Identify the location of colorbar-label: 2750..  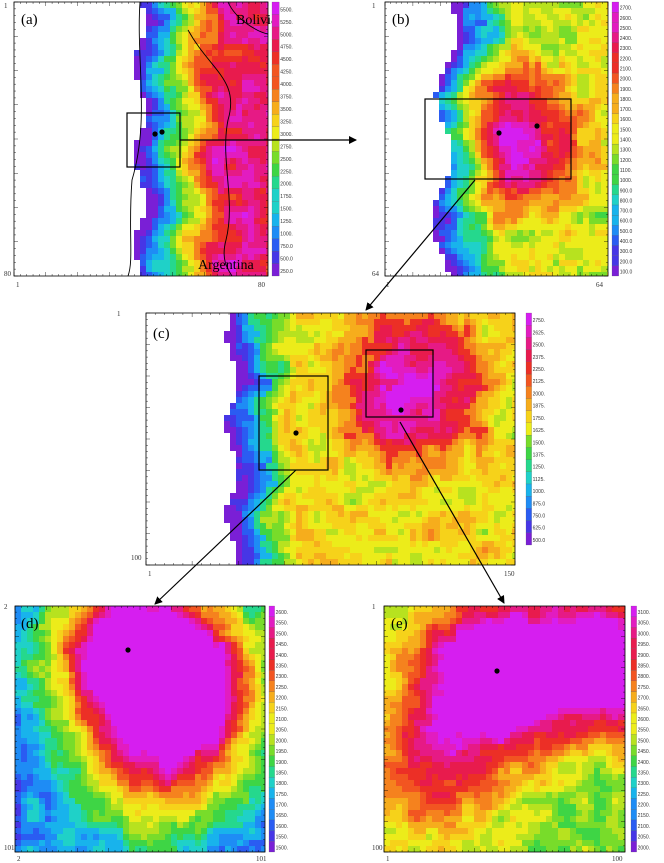
(539, 321).